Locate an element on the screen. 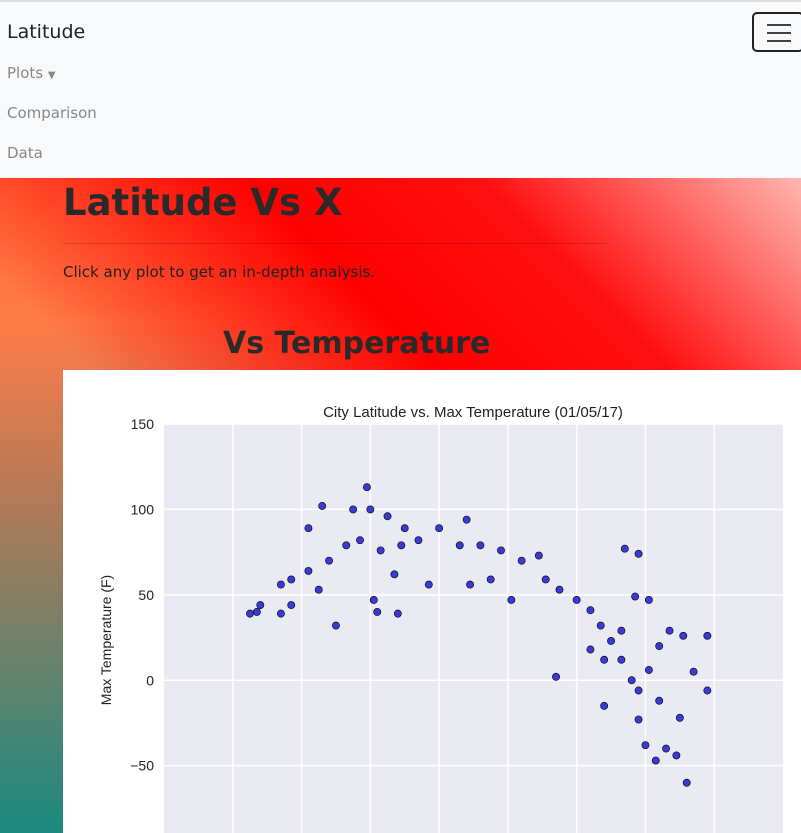  divider is located at coordinates (335, 243).